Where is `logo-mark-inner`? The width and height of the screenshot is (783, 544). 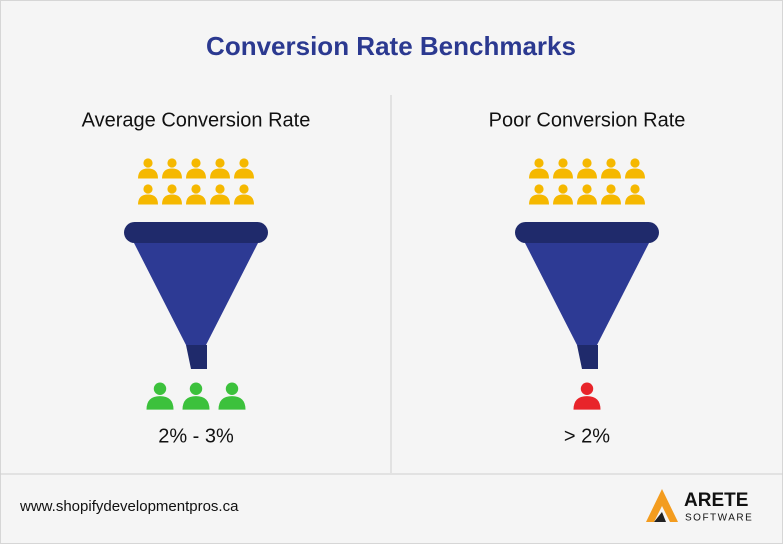 logo-mark-inner is located at coordinates (660, 517).